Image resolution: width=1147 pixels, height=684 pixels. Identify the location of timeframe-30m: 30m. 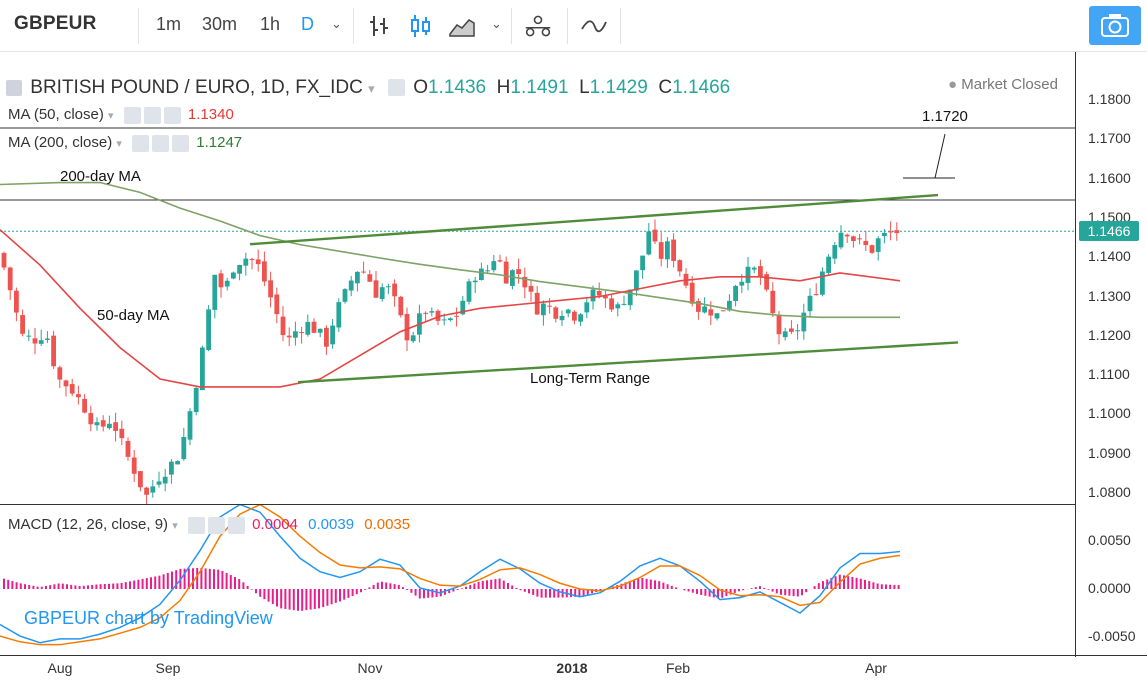
(220, 24).